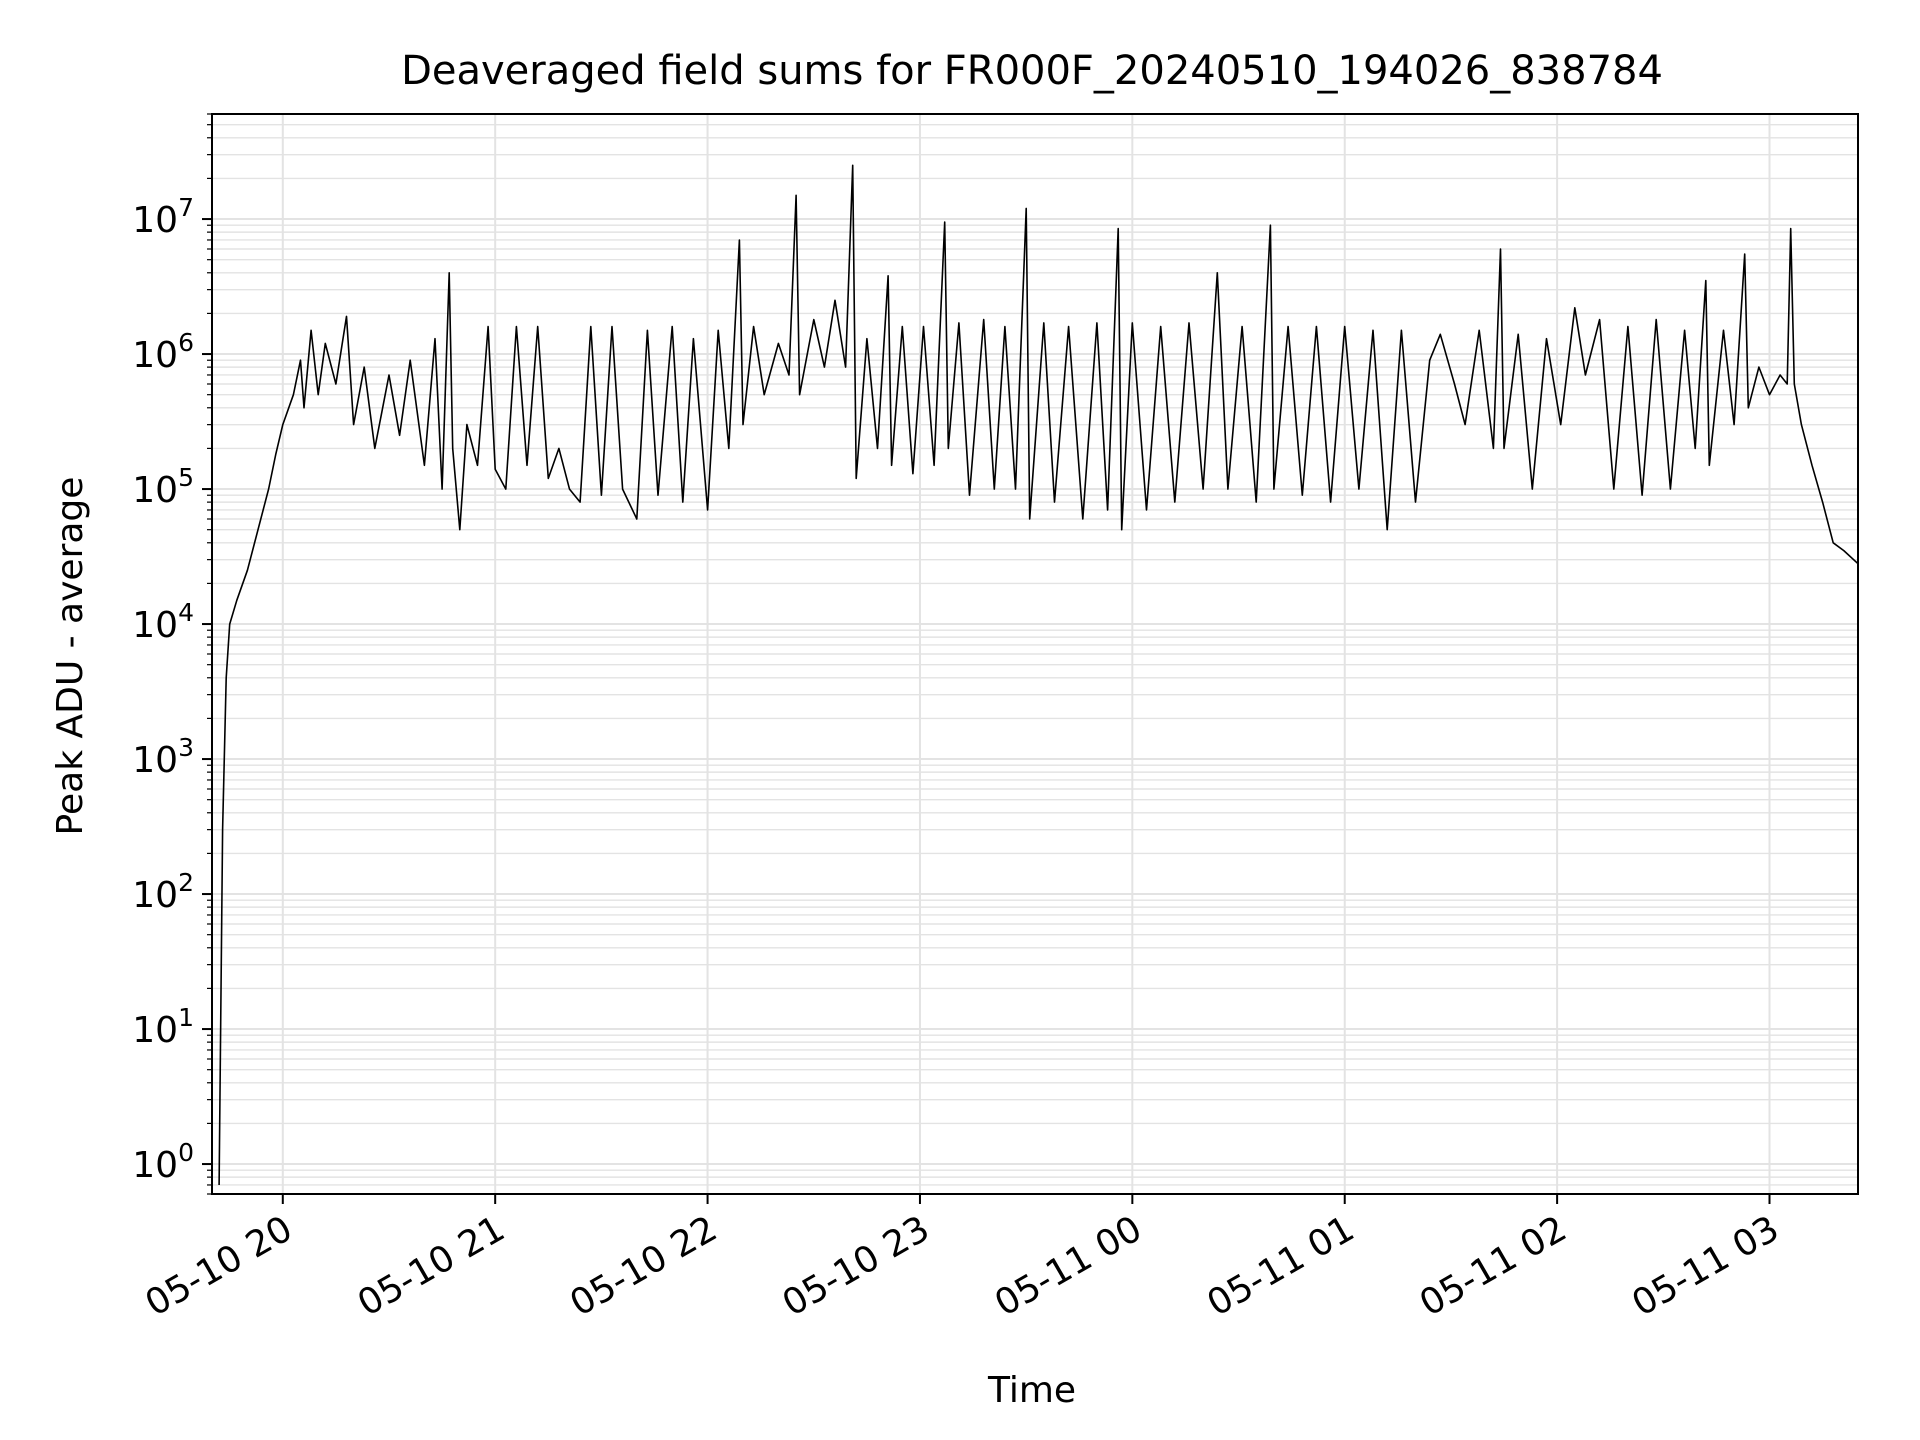  I want to click on y-tick-label: 10², so click(163, 892).